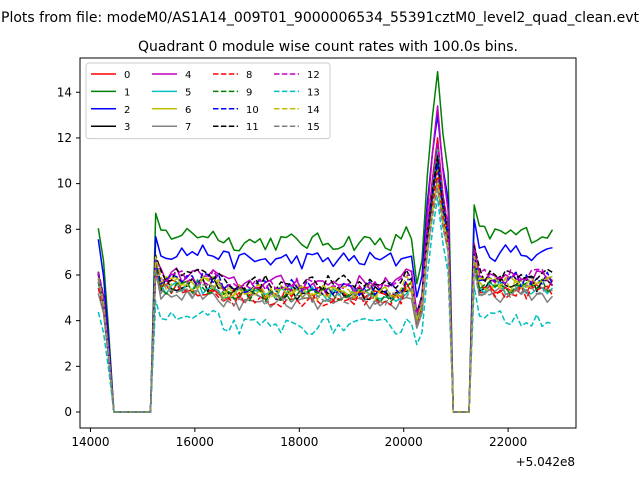 The image size is (640, 484). What do you see at coordinates (127, 75) in the screenshot?
I see `legend-label-0: 0` at bounding box center [127, 75].